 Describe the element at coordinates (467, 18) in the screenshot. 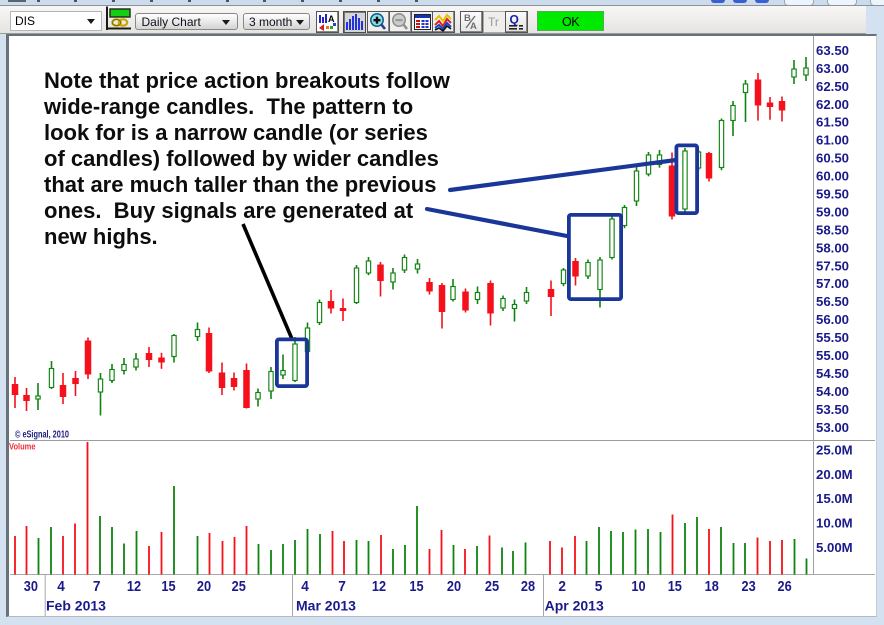

I see `svg-text: B` at that location.